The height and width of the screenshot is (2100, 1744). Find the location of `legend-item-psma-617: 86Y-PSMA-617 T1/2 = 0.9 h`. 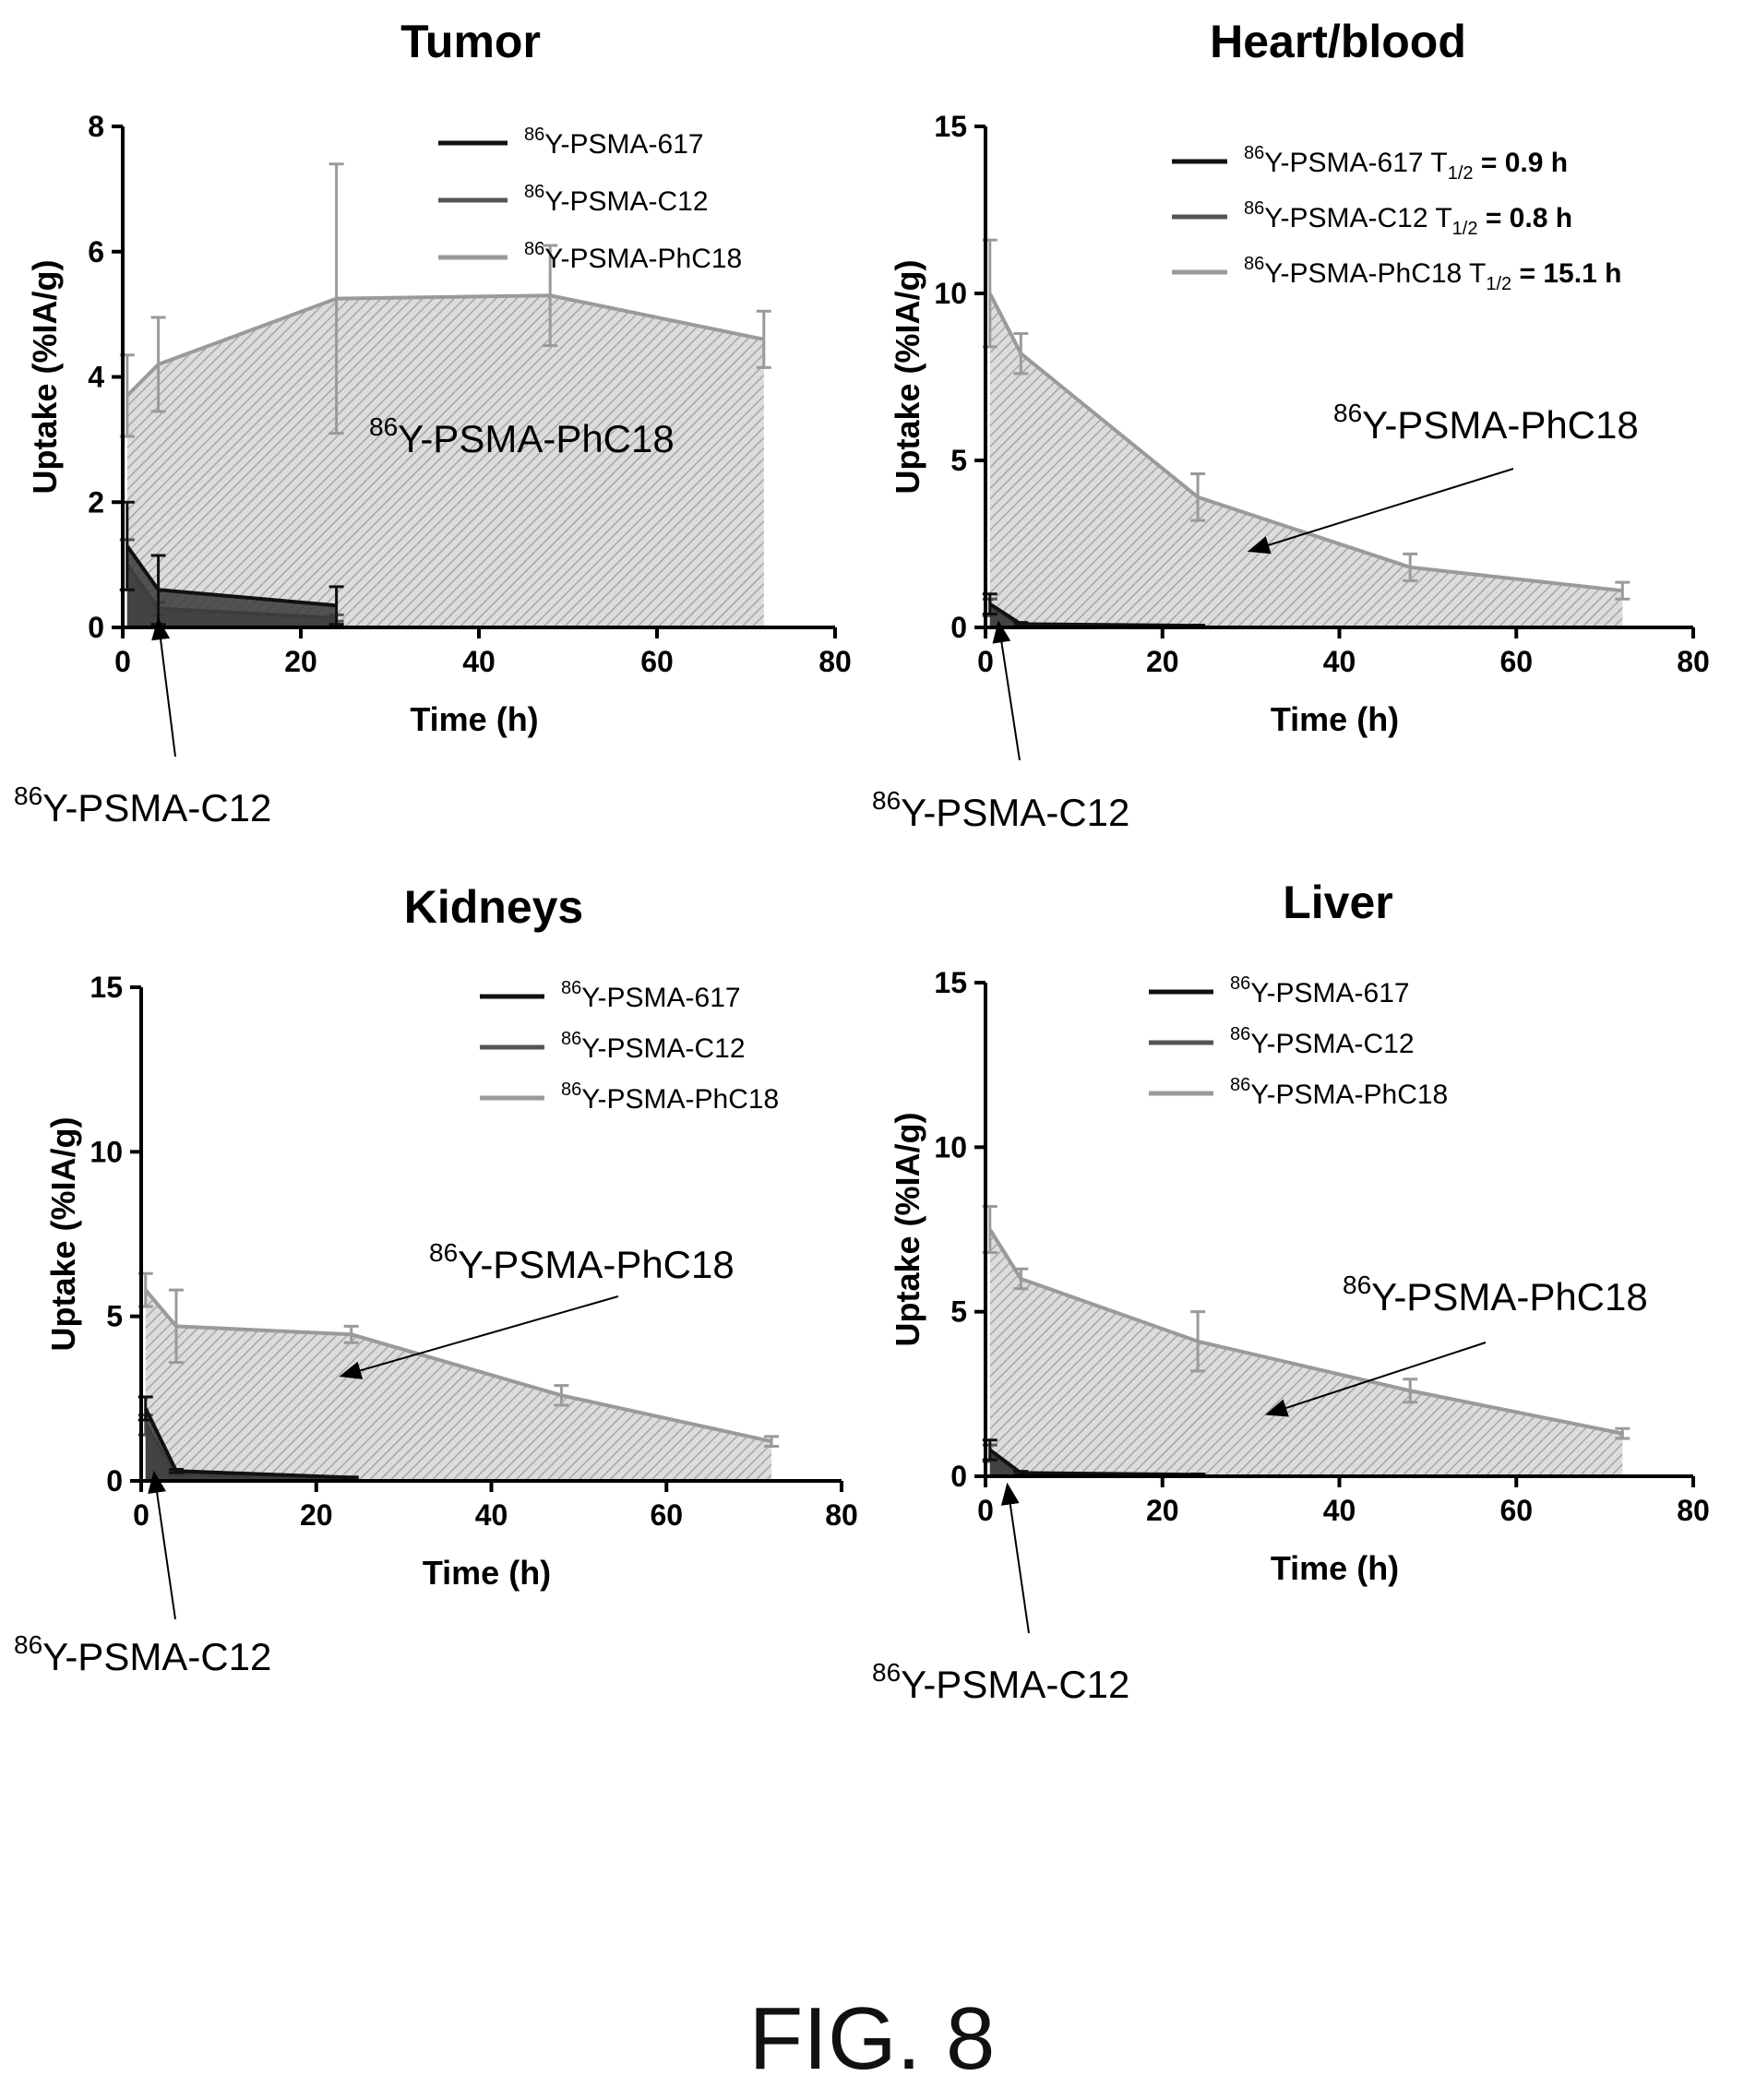

legend-item-psma-617: 86Y-PSMA-617 T1/2 = 0.9 h is located at coordinates (1370, 163).